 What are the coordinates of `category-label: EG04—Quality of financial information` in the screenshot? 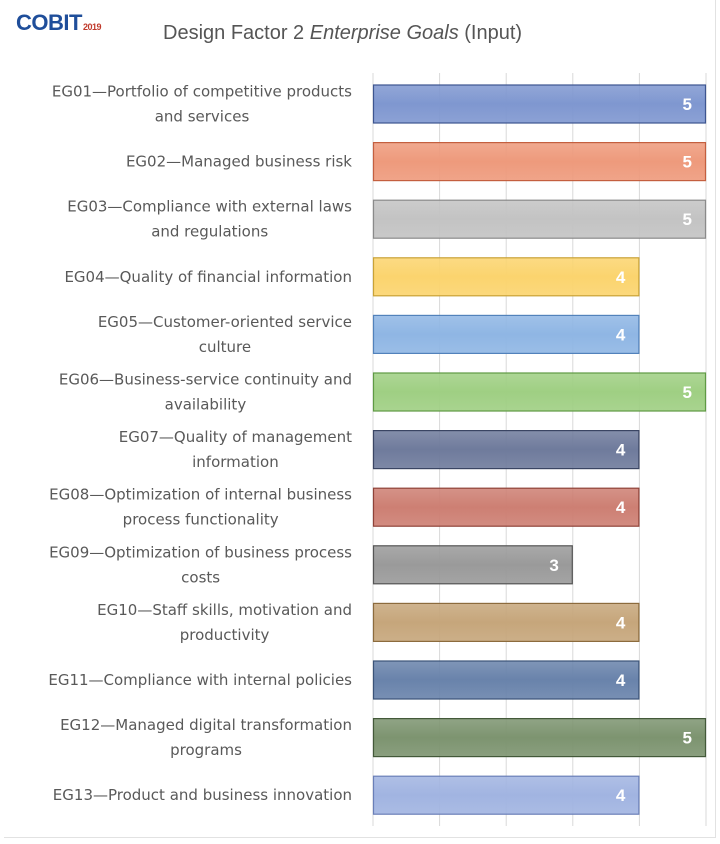 It's located at (208, 277).